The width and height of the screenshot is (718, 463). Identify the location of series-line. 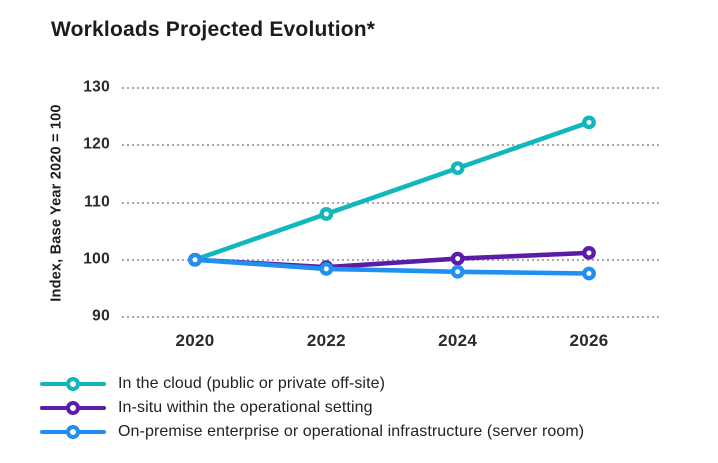
(392, 266).